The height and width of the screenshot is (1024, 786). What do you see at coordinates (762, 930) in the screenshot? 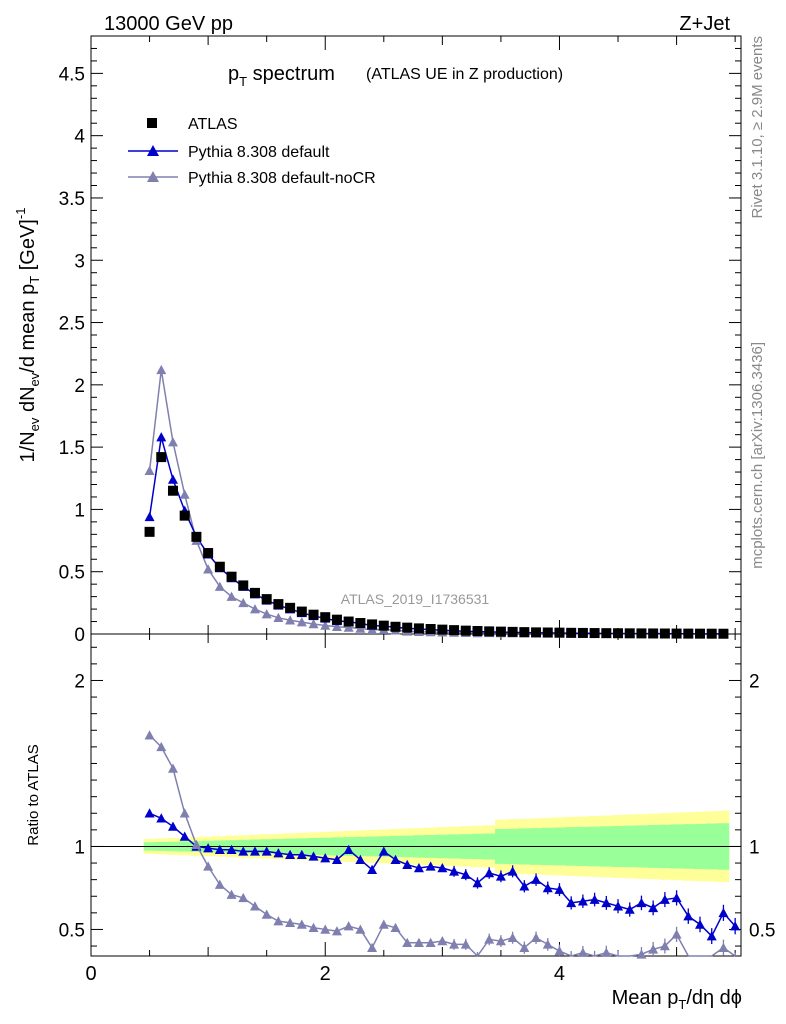
I see `ratio-tick-label-right: 0.5` at bounding box center [762, 930].